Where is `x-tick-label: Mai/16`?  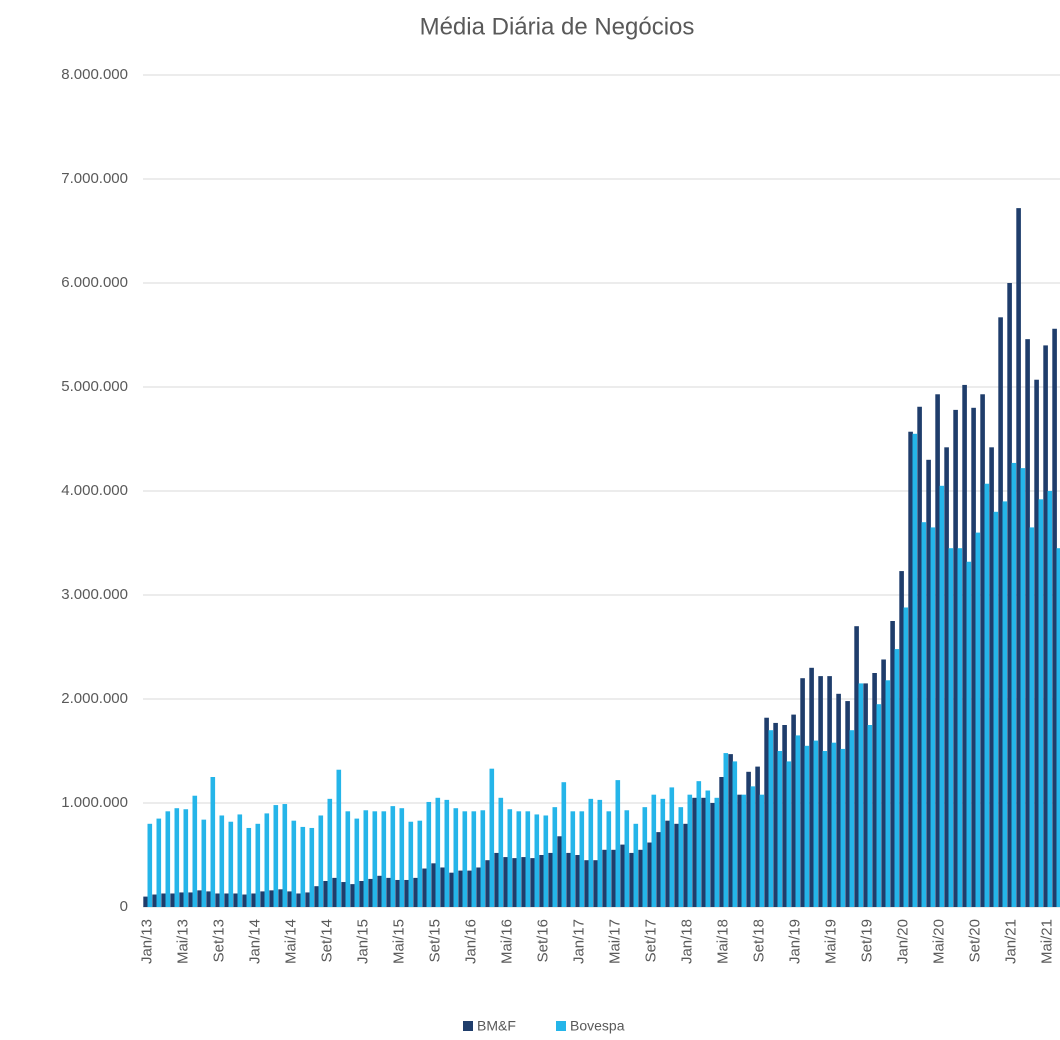
x-tick-label: Mai/16 is located at coordinates (506, 941).